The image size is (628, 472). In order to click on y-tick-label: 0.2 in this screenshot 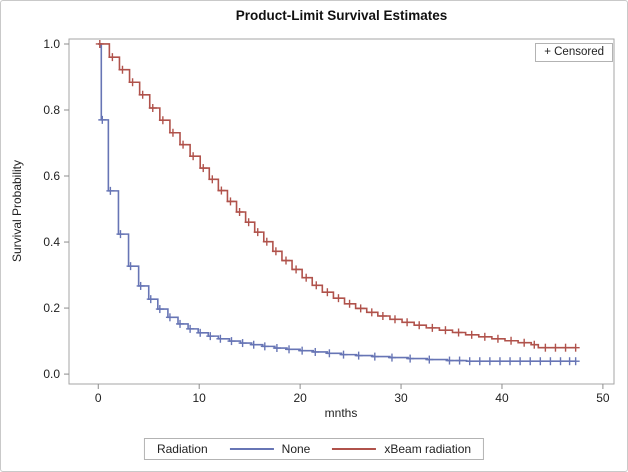, I will do `click(51, 308)`.